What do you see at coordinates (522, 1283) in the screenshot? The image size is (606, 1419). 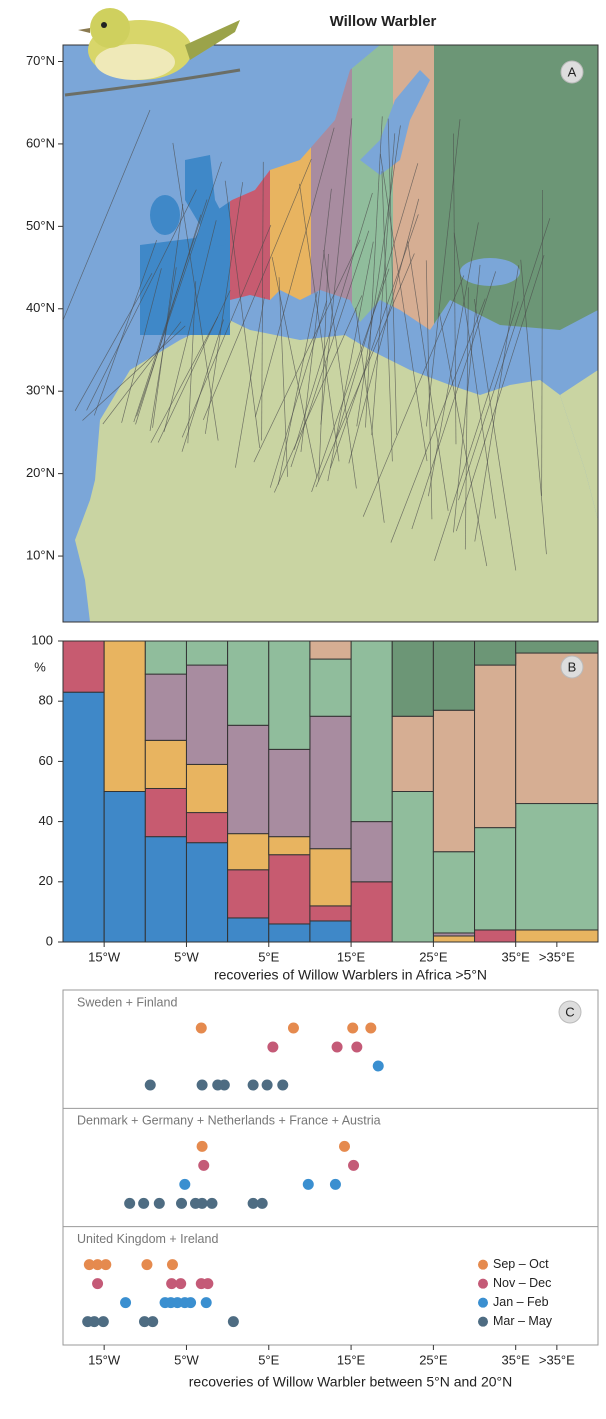 I see `legend-label: Nov – Dec` at bounding box center [522, 1283].